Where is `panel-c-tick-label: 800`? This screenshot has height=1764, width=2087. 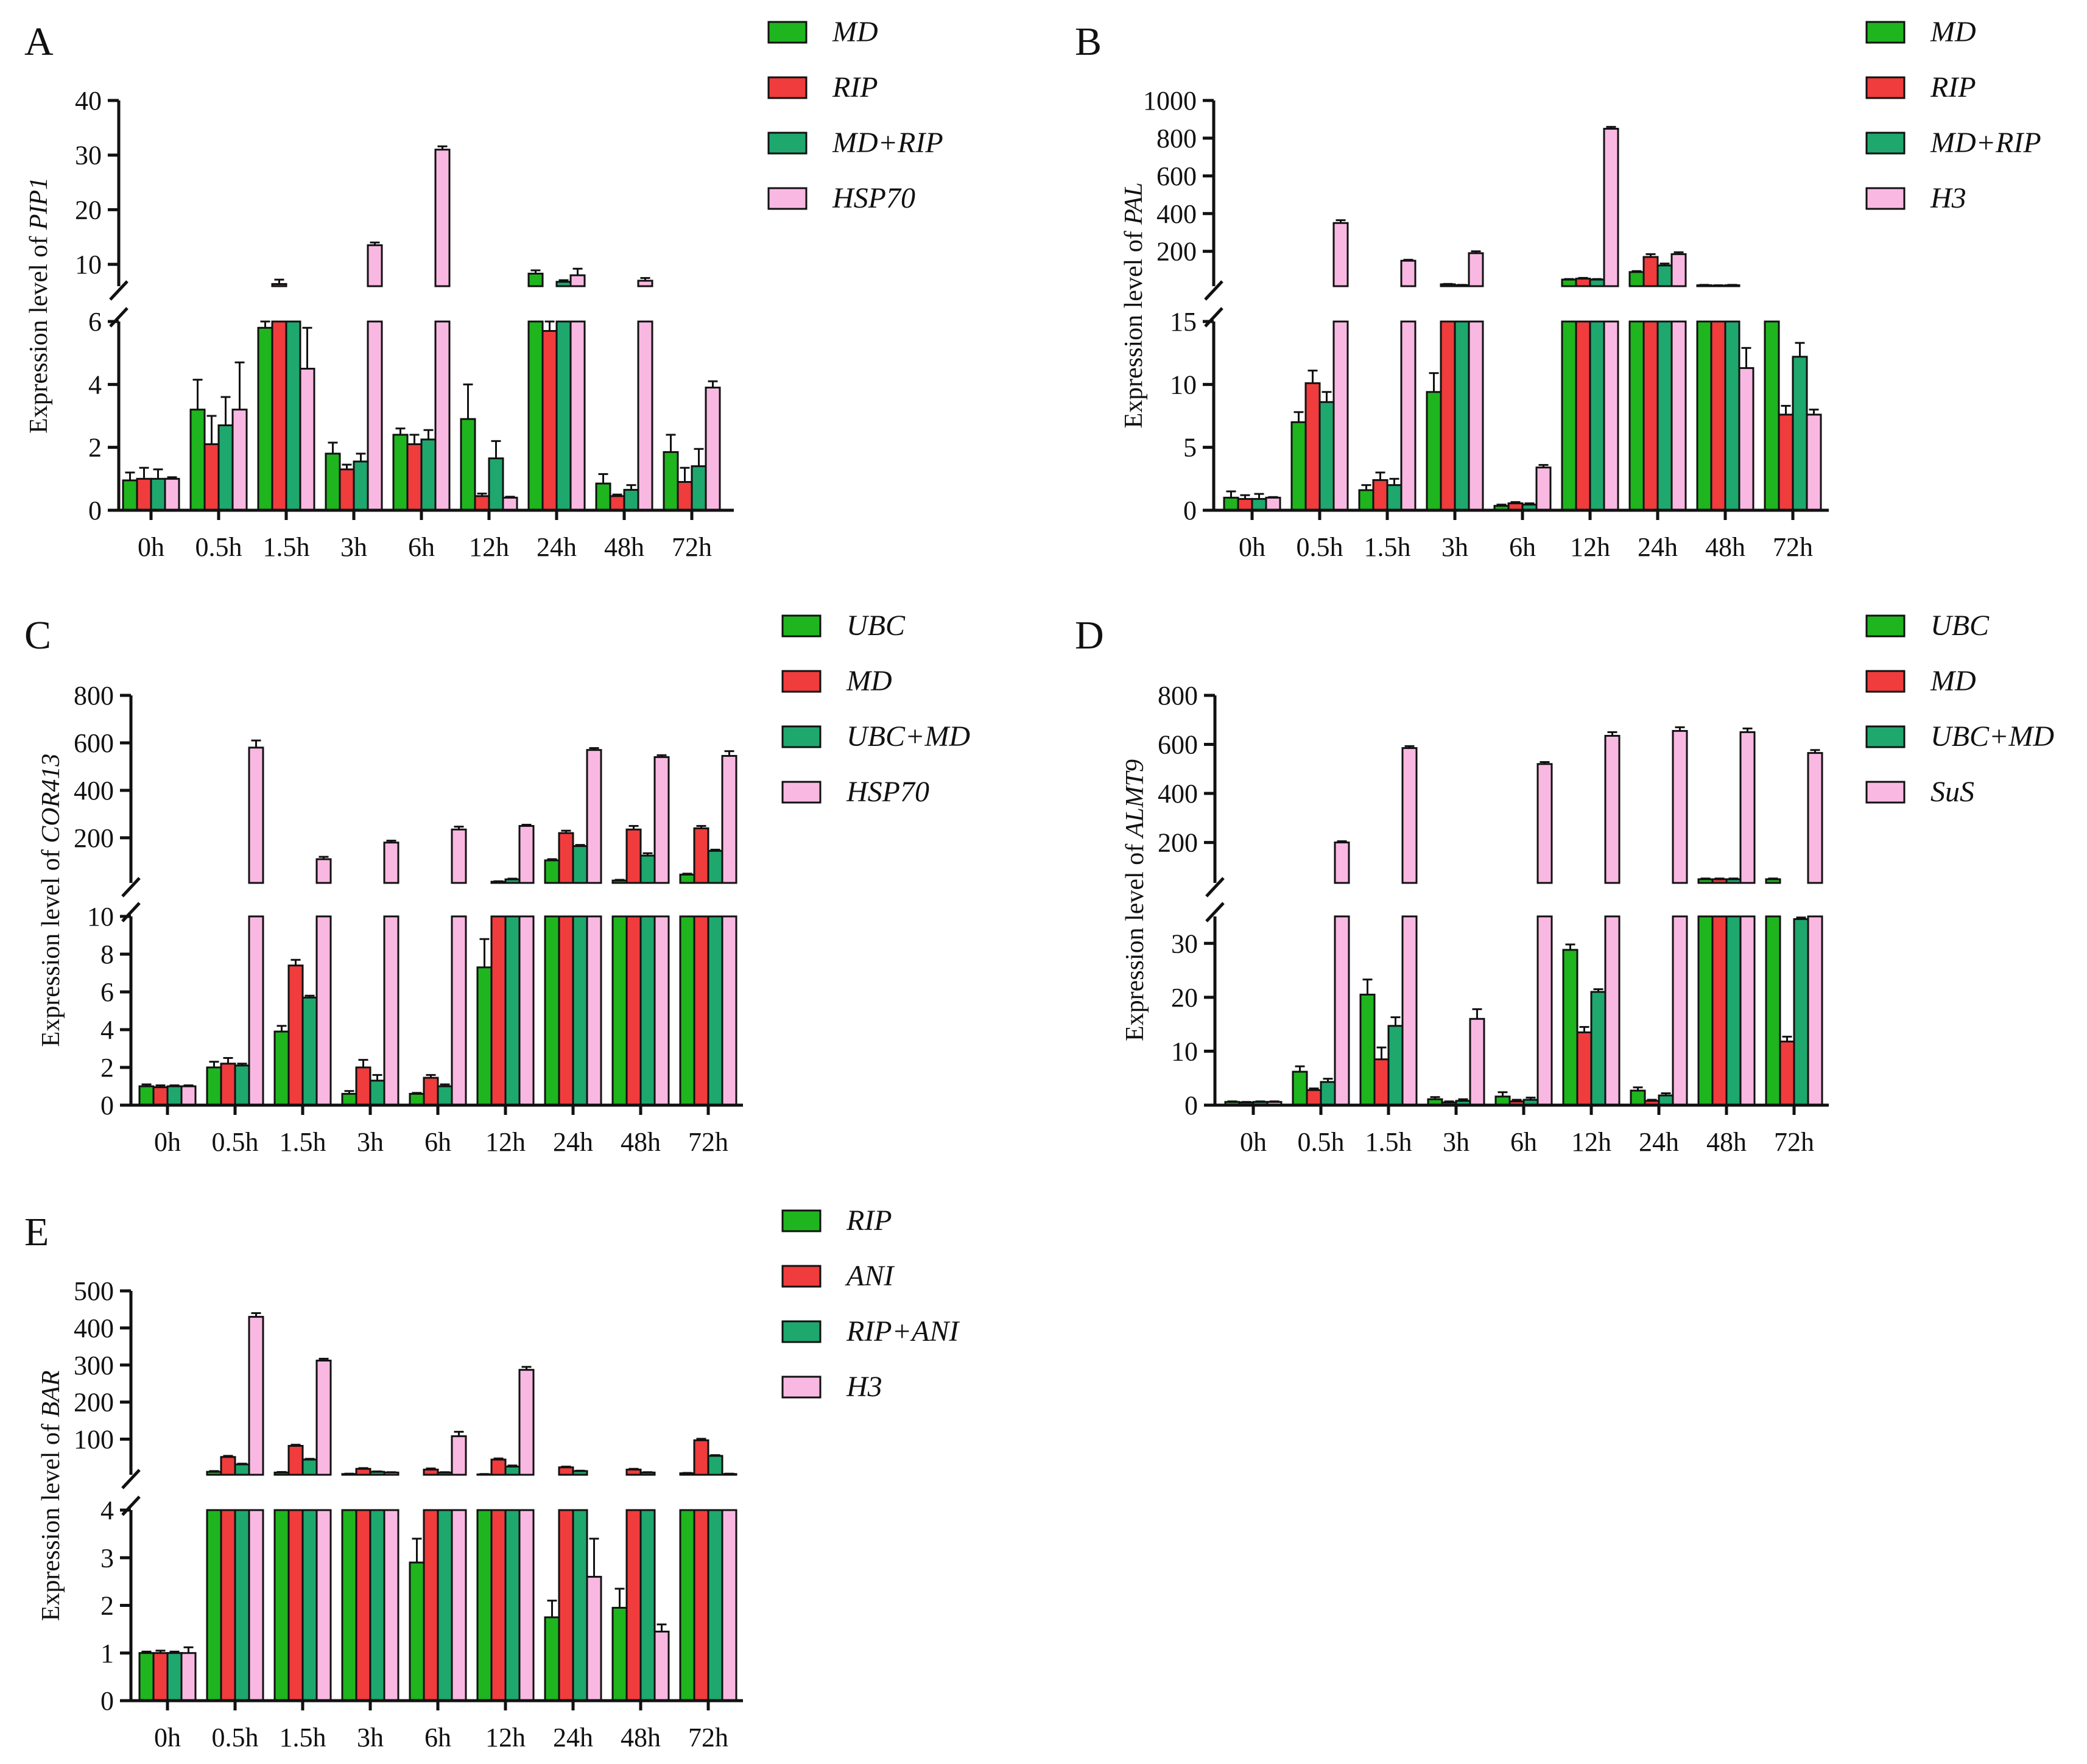
panel-c-tick-label: 800 is located at coordinates (94, 696).